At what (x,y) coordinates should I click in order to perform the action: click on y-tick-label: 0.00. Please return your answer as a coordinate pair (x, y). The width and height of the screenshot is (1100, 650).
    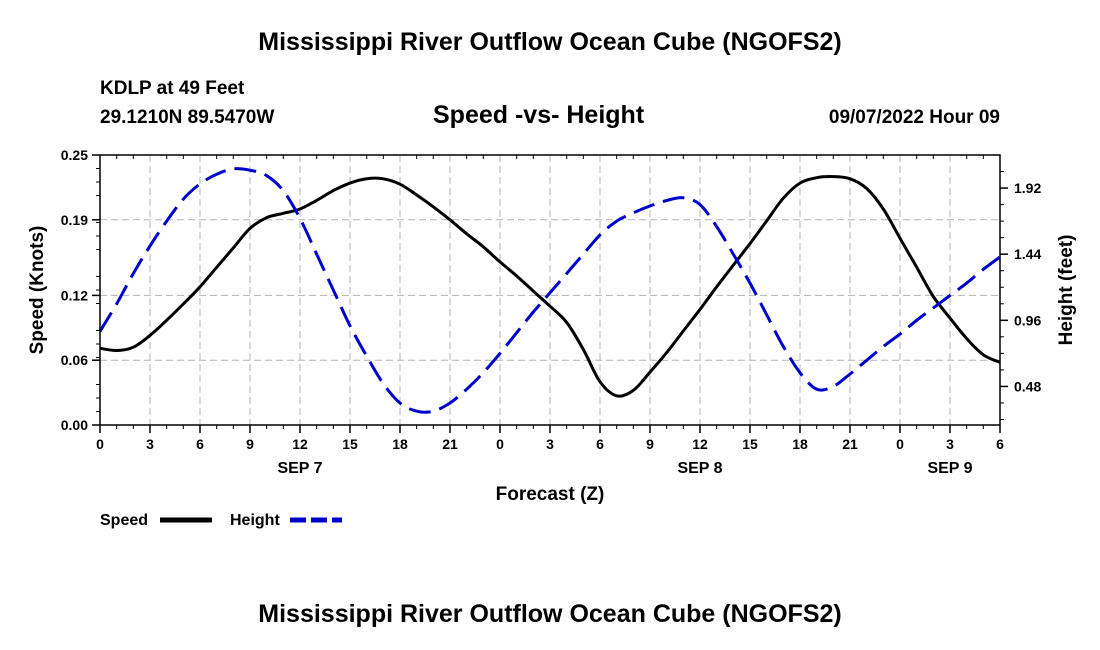
    Looking at the image, I should click on (74, 425).